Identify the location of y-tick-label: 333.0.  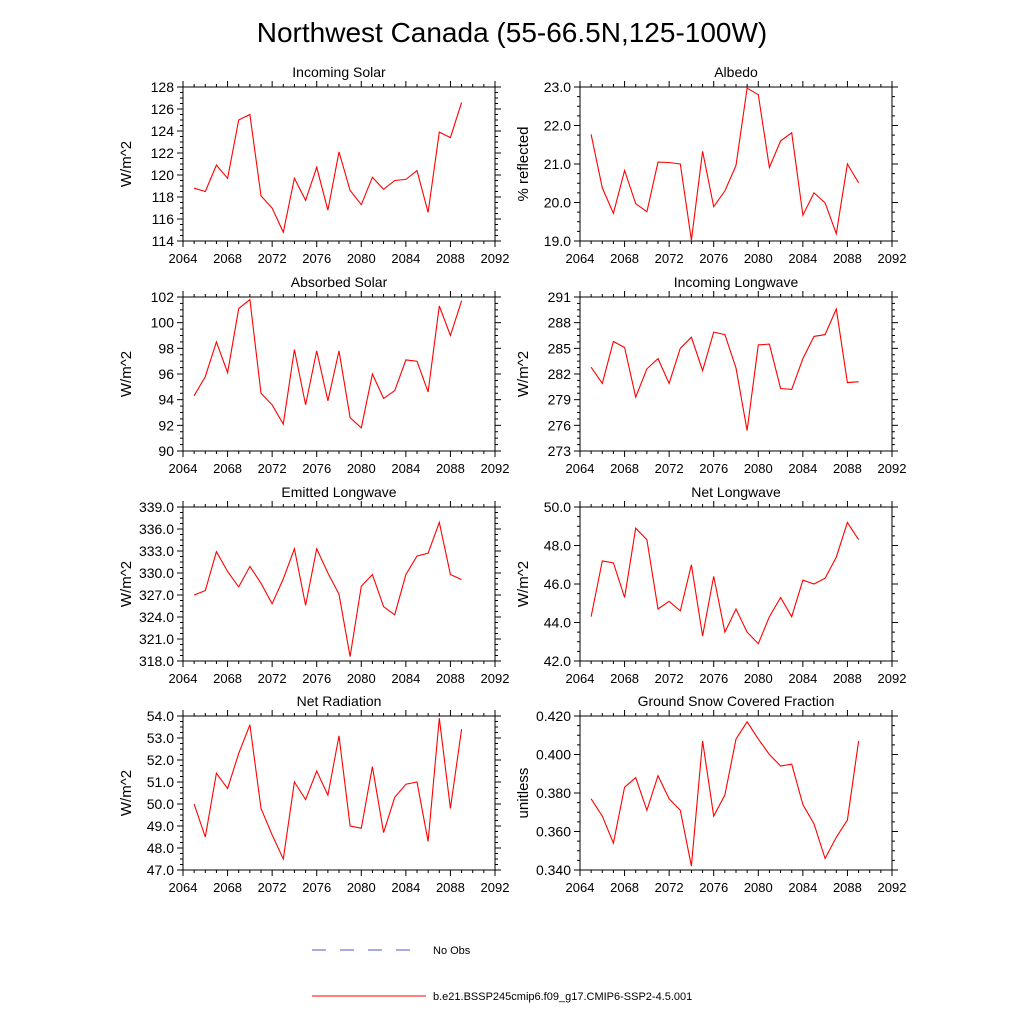
(156, 551).